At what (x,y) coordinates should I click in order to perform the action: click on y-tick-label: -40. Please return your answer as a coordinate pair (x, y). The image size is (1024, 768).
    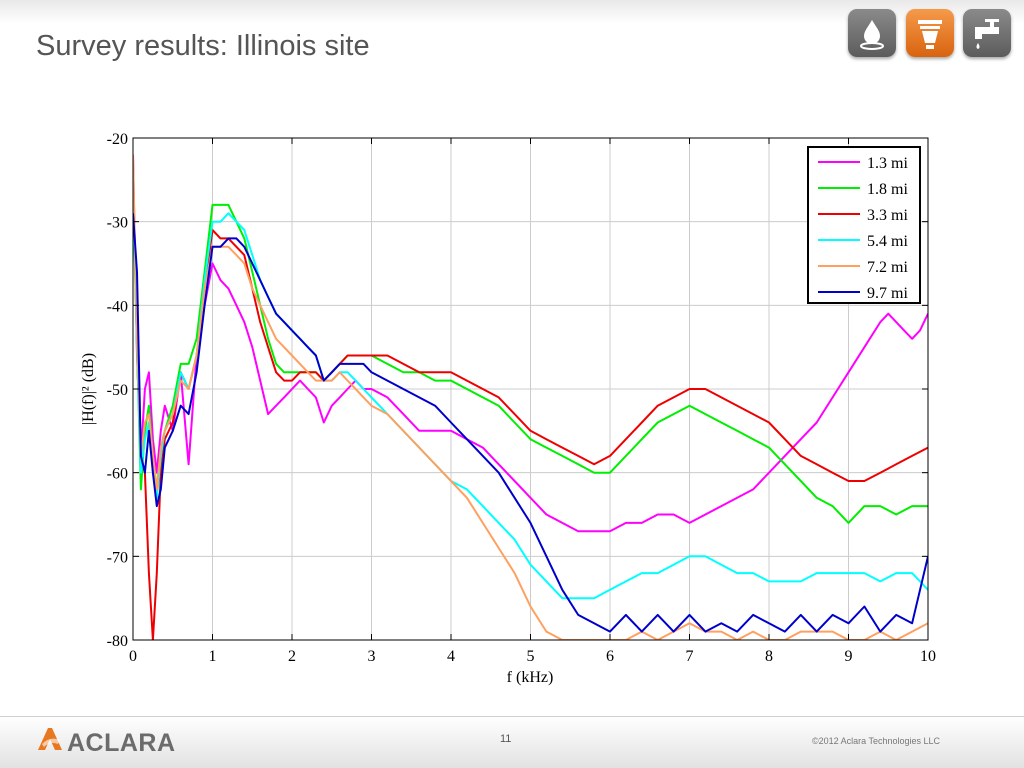
    Looking at the image, I should click on (117, 306).